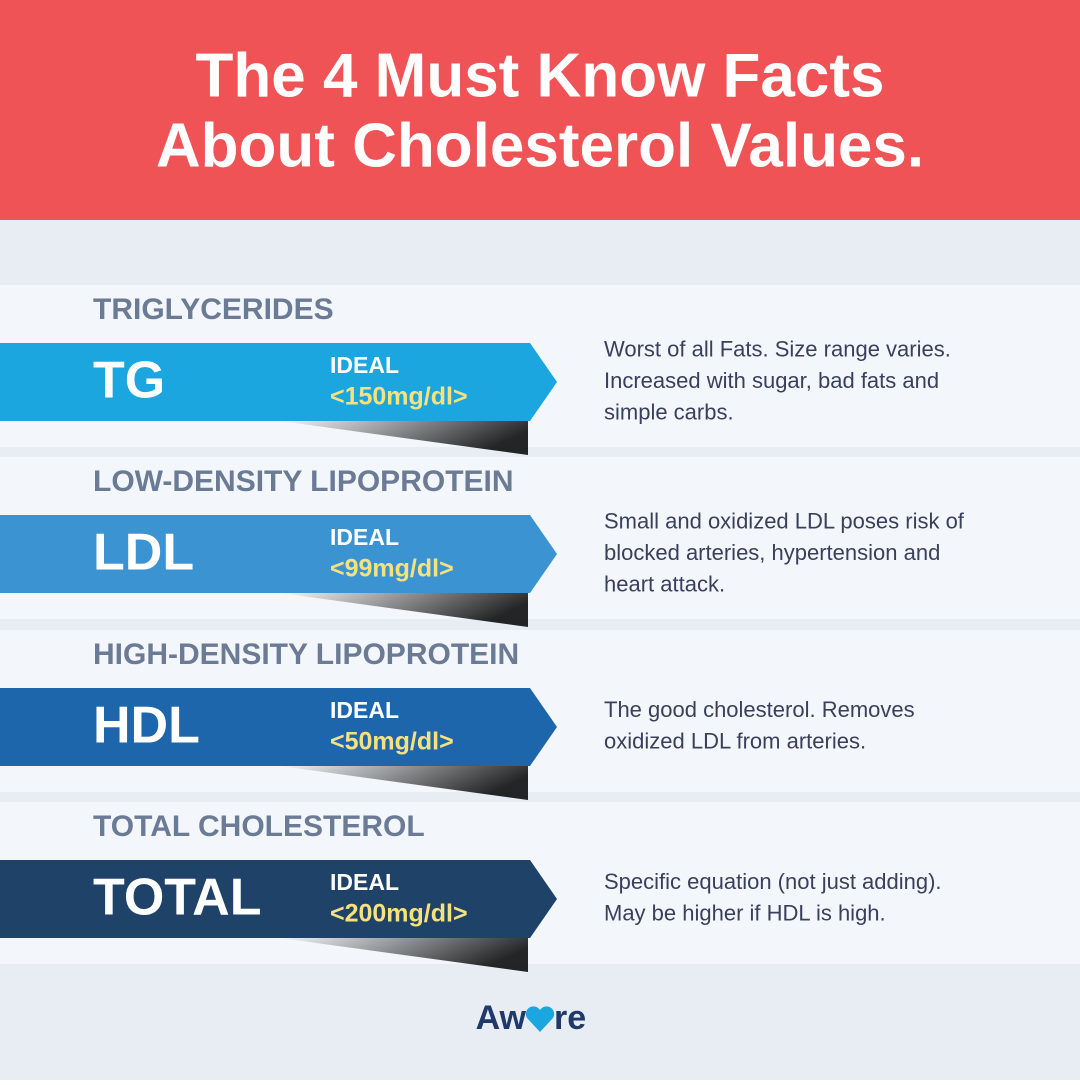 This screenshot has height=1085, width=1080. Describe the element at coordinates (399, 914) in the screenshot. I see `ideal-value: <200mg/dl>` at that location.